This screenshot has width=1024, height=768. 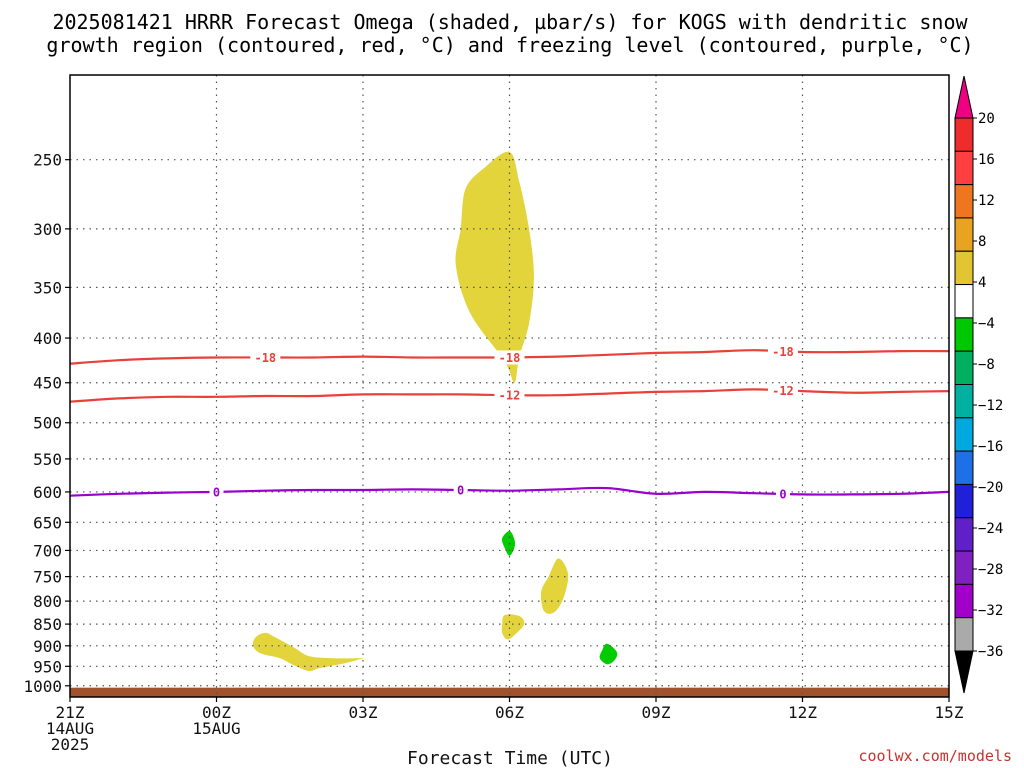 I want to click on omega-region-5-negative, so click(x=508, y=543).